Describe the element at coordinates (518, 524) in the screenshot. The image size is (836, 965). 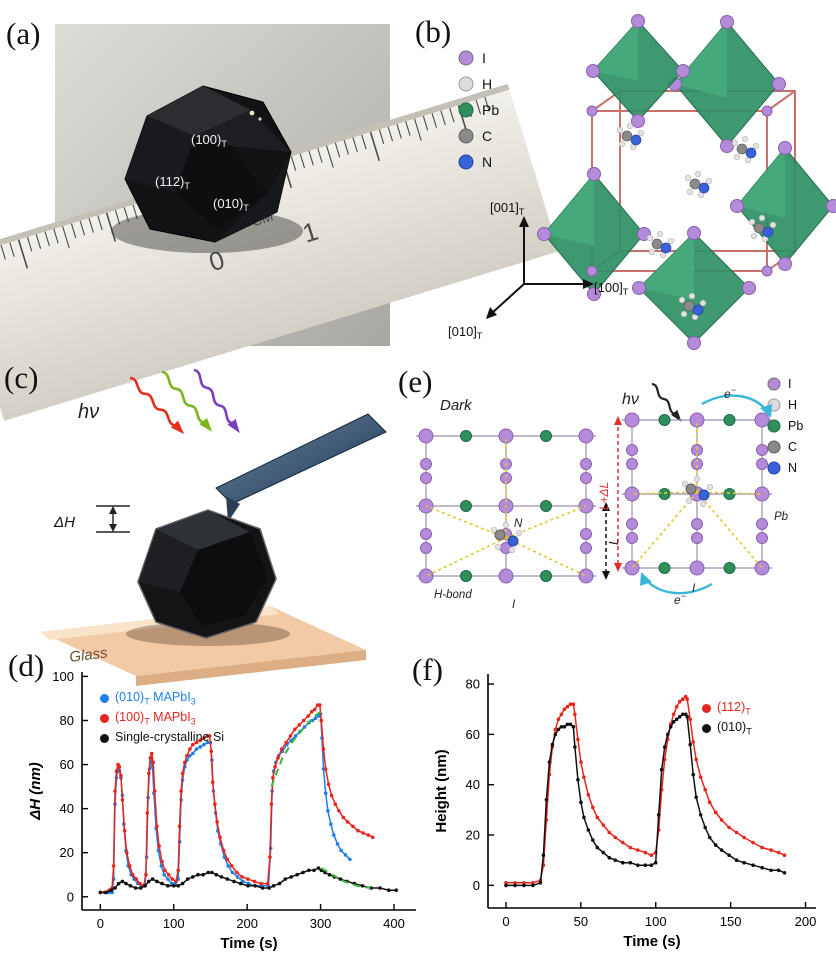
I see `n-atom-label: N` at that location.